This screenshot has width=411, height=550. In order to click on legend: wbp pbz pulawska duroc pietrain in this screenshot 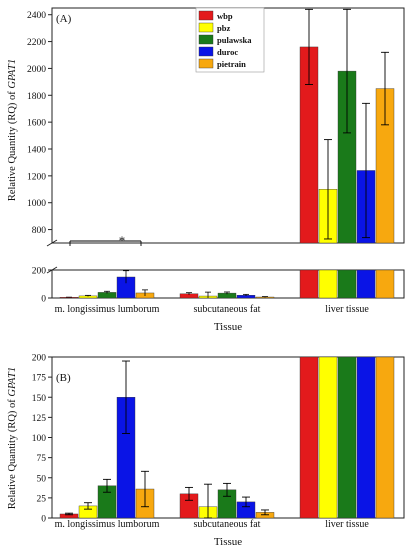, I will do `click(230, 40)`.